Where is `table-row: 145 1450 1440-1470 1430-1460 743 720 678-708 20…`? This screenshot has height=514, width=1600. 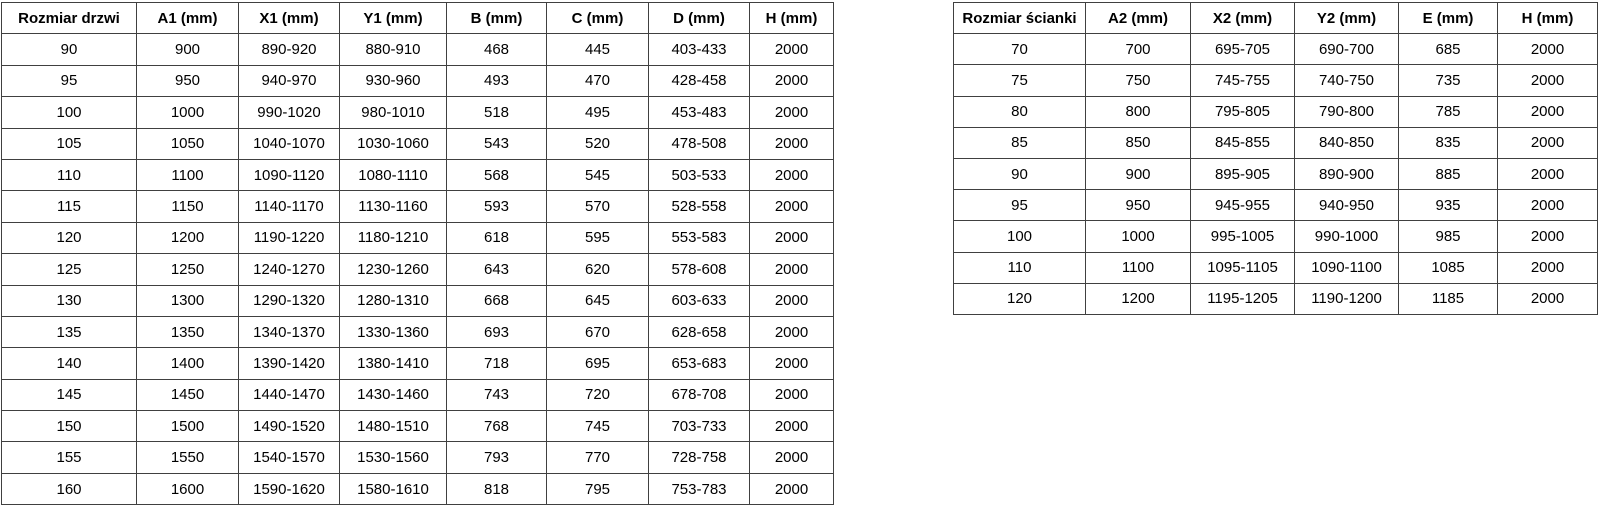
table-row: 145 1450 1440-1470 1430-1460 743 720 678-708 20… is located at coordinates (417, 395).